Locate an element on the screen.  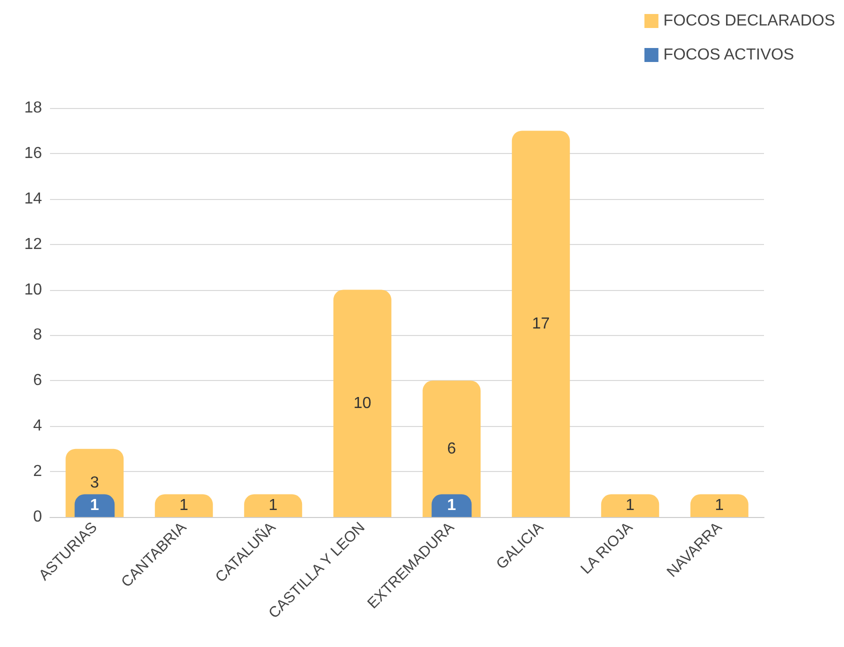
y-tick-label: 14 is located at coordinates (33, 199).